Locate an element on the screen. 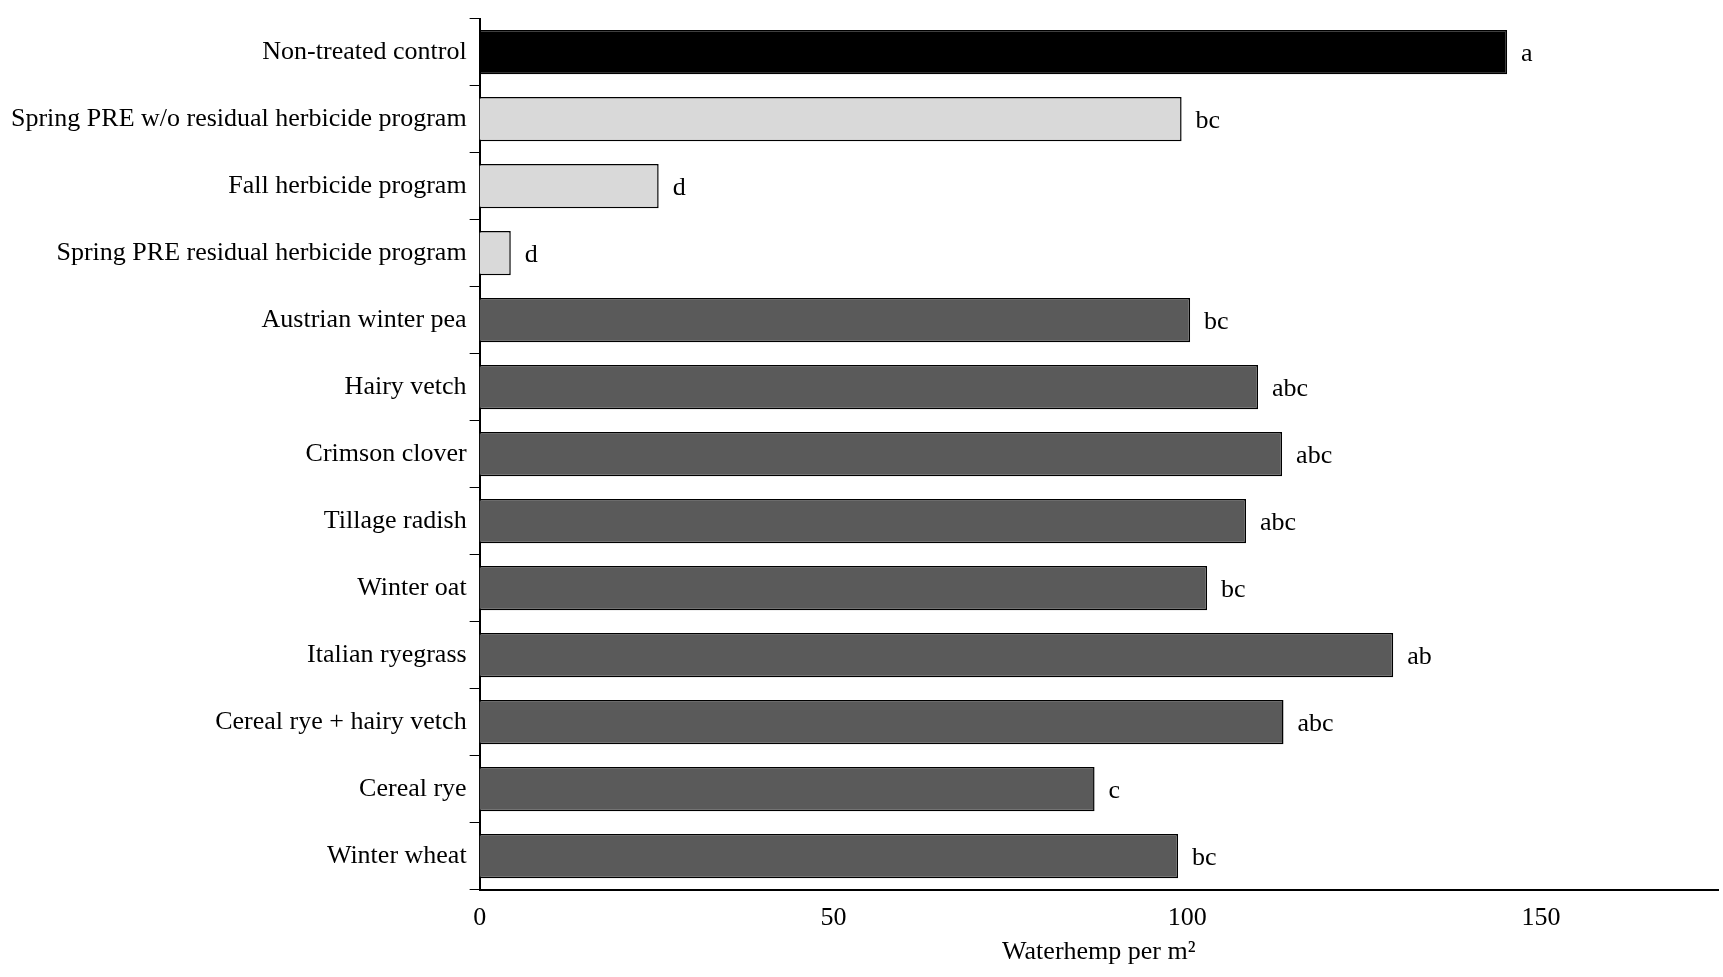 The width and height of the screenshot is (1723, 977). y-tick-label: Winter wheat is located at coordinates (397, 854).